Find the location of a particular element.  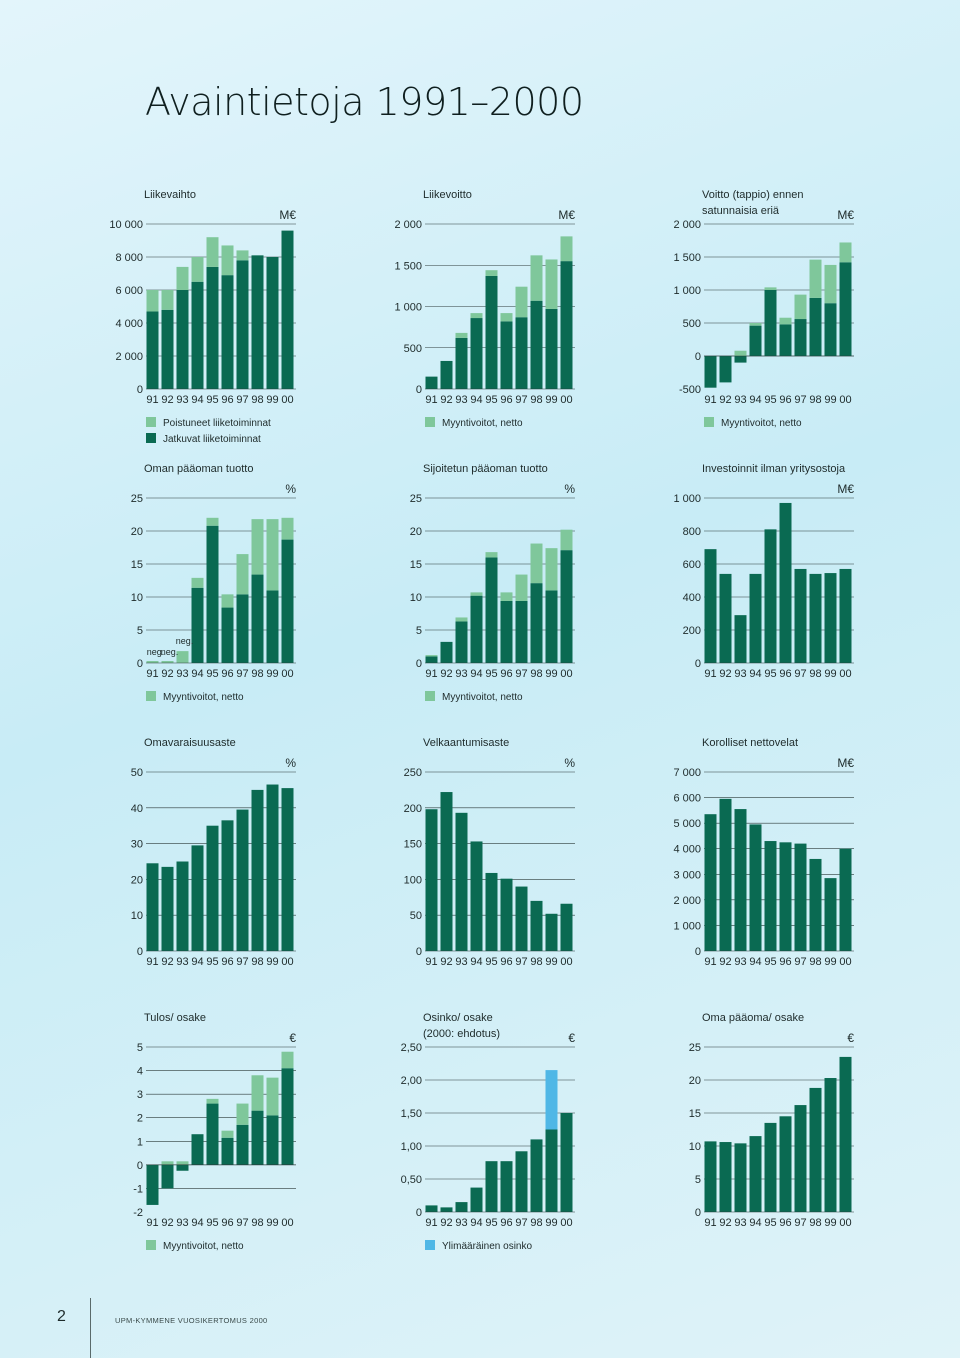

y-tick-label: 4 000 is located at coordinates (129, 324).